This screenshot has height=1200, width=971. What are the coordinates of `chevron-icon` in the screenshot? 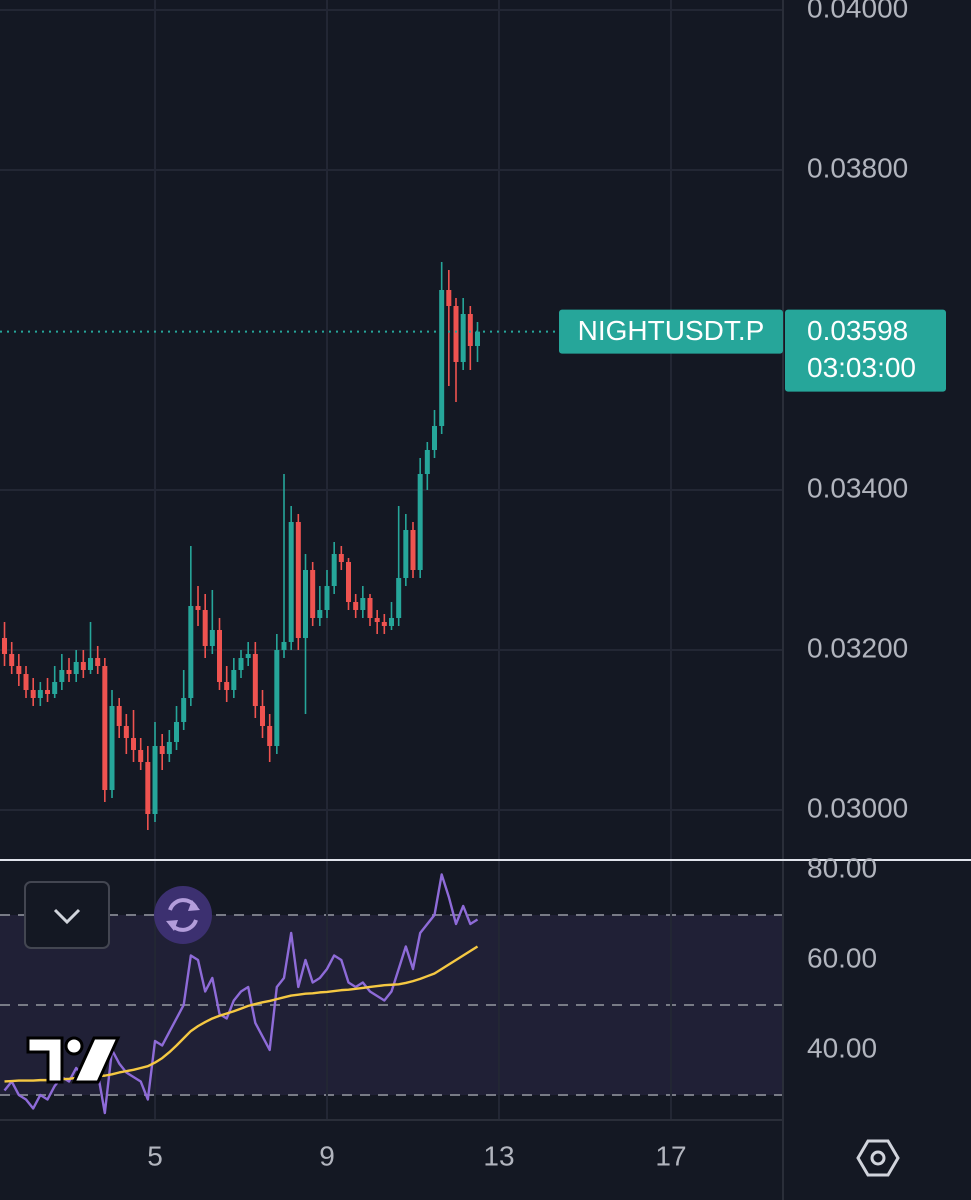 It's located at (67, 916).